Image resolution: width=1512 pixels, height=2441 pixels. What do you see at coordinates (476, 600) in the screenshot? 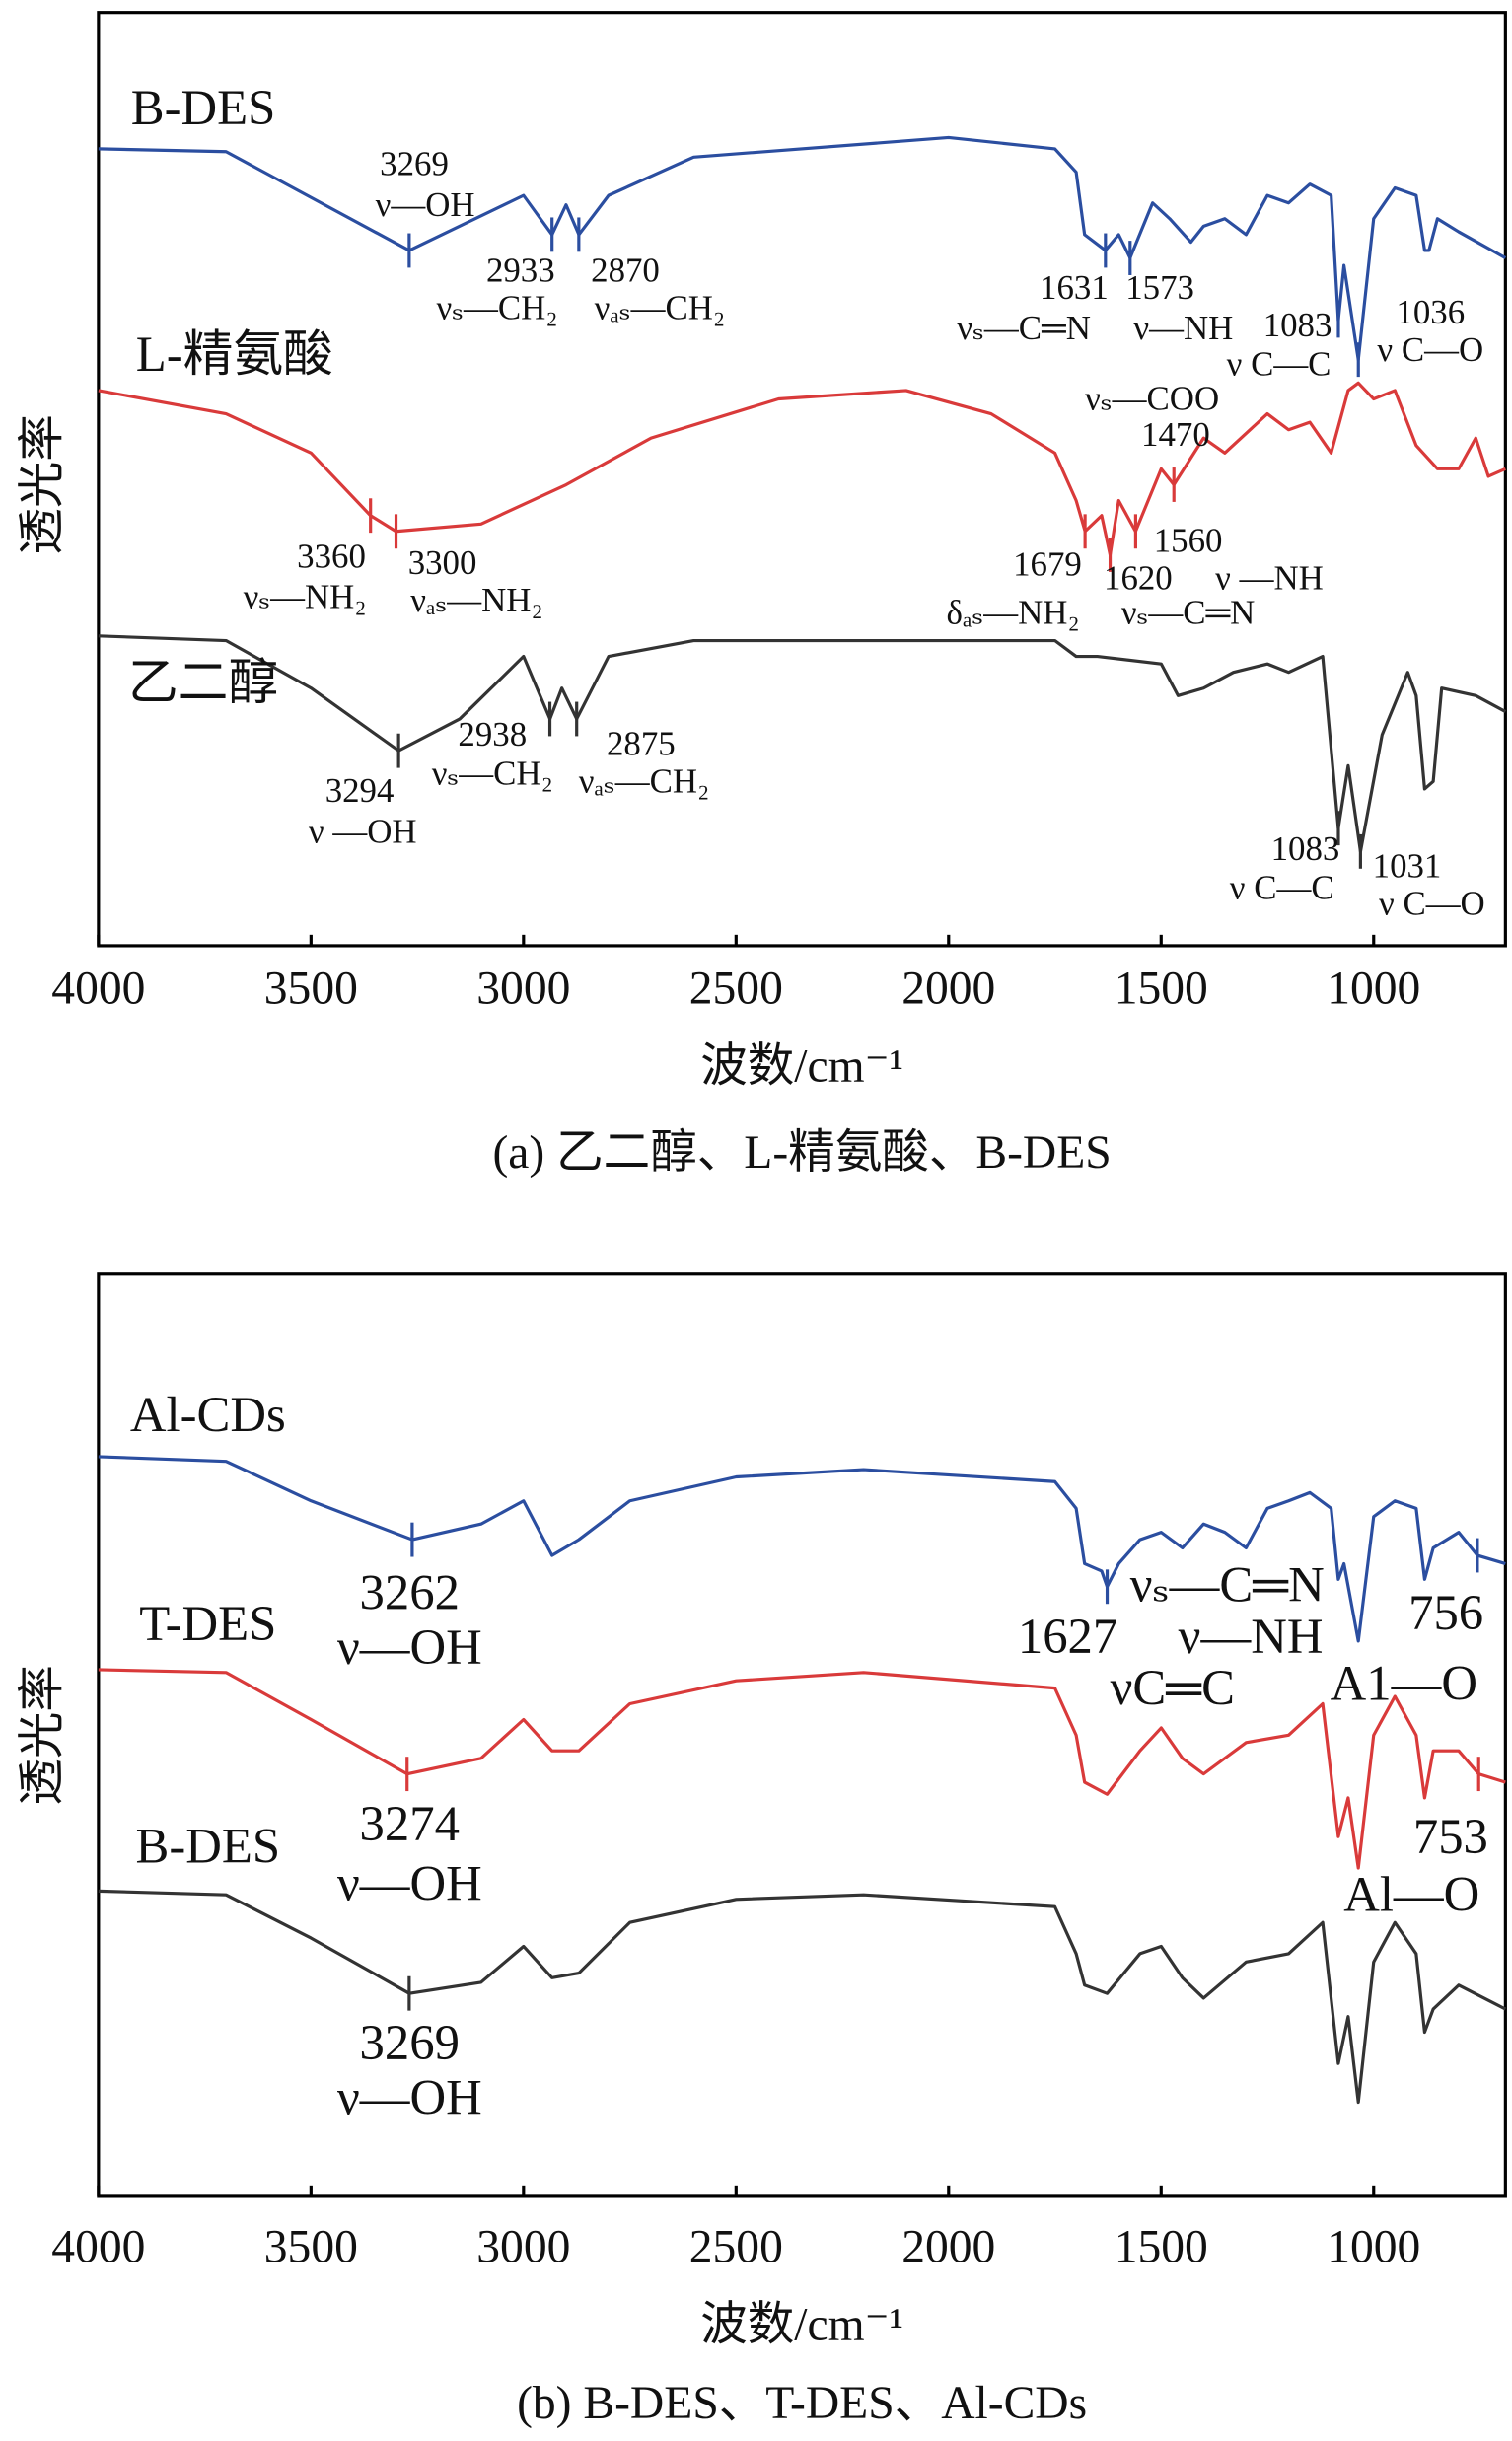
I see `peak-annotation: νₐₛ—NH₂` at bounding box center [476, 600].